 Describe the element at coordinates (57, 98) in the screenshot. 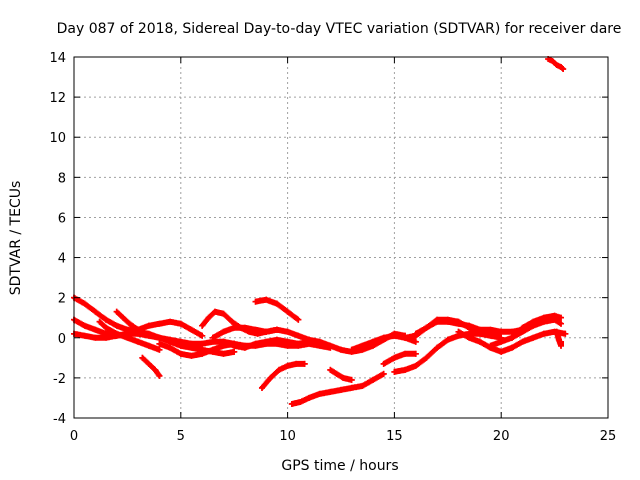

I see `y-tick-label: 12` at that location.